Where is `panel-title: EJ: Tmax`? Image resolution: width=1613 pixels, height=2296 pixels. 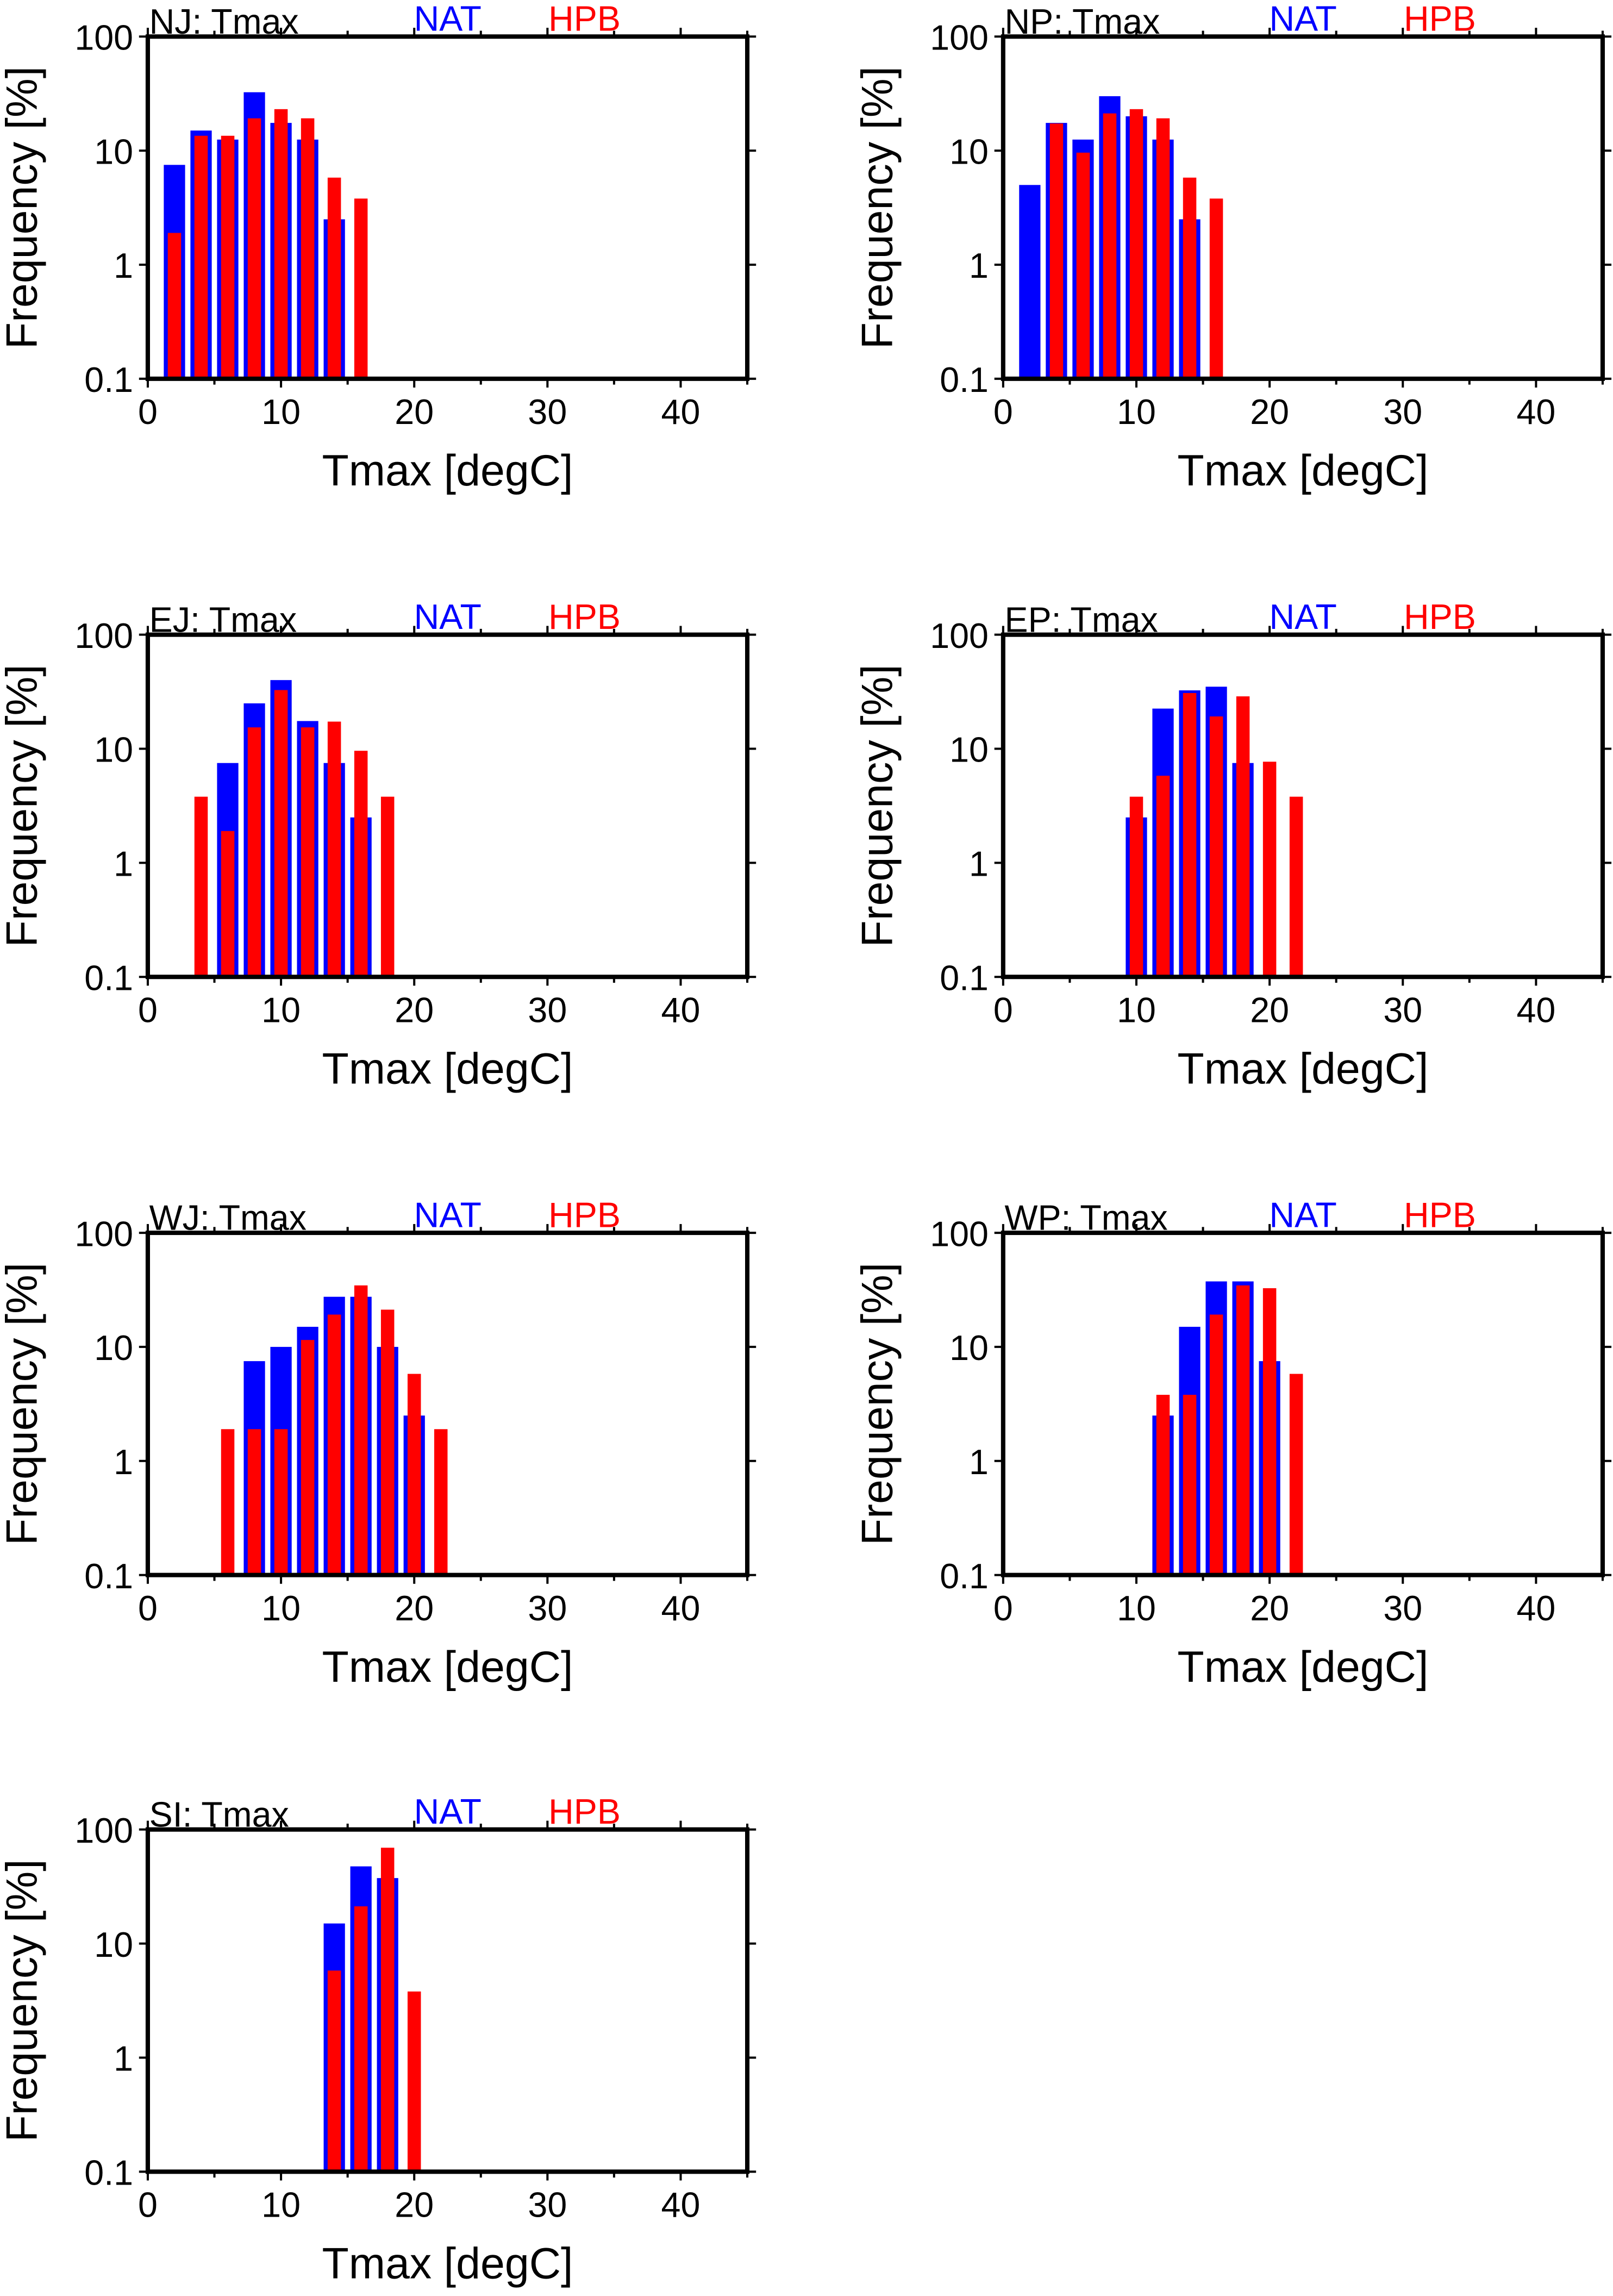 panel-title: EJ: Tmax is located at coordinates (223, 619).